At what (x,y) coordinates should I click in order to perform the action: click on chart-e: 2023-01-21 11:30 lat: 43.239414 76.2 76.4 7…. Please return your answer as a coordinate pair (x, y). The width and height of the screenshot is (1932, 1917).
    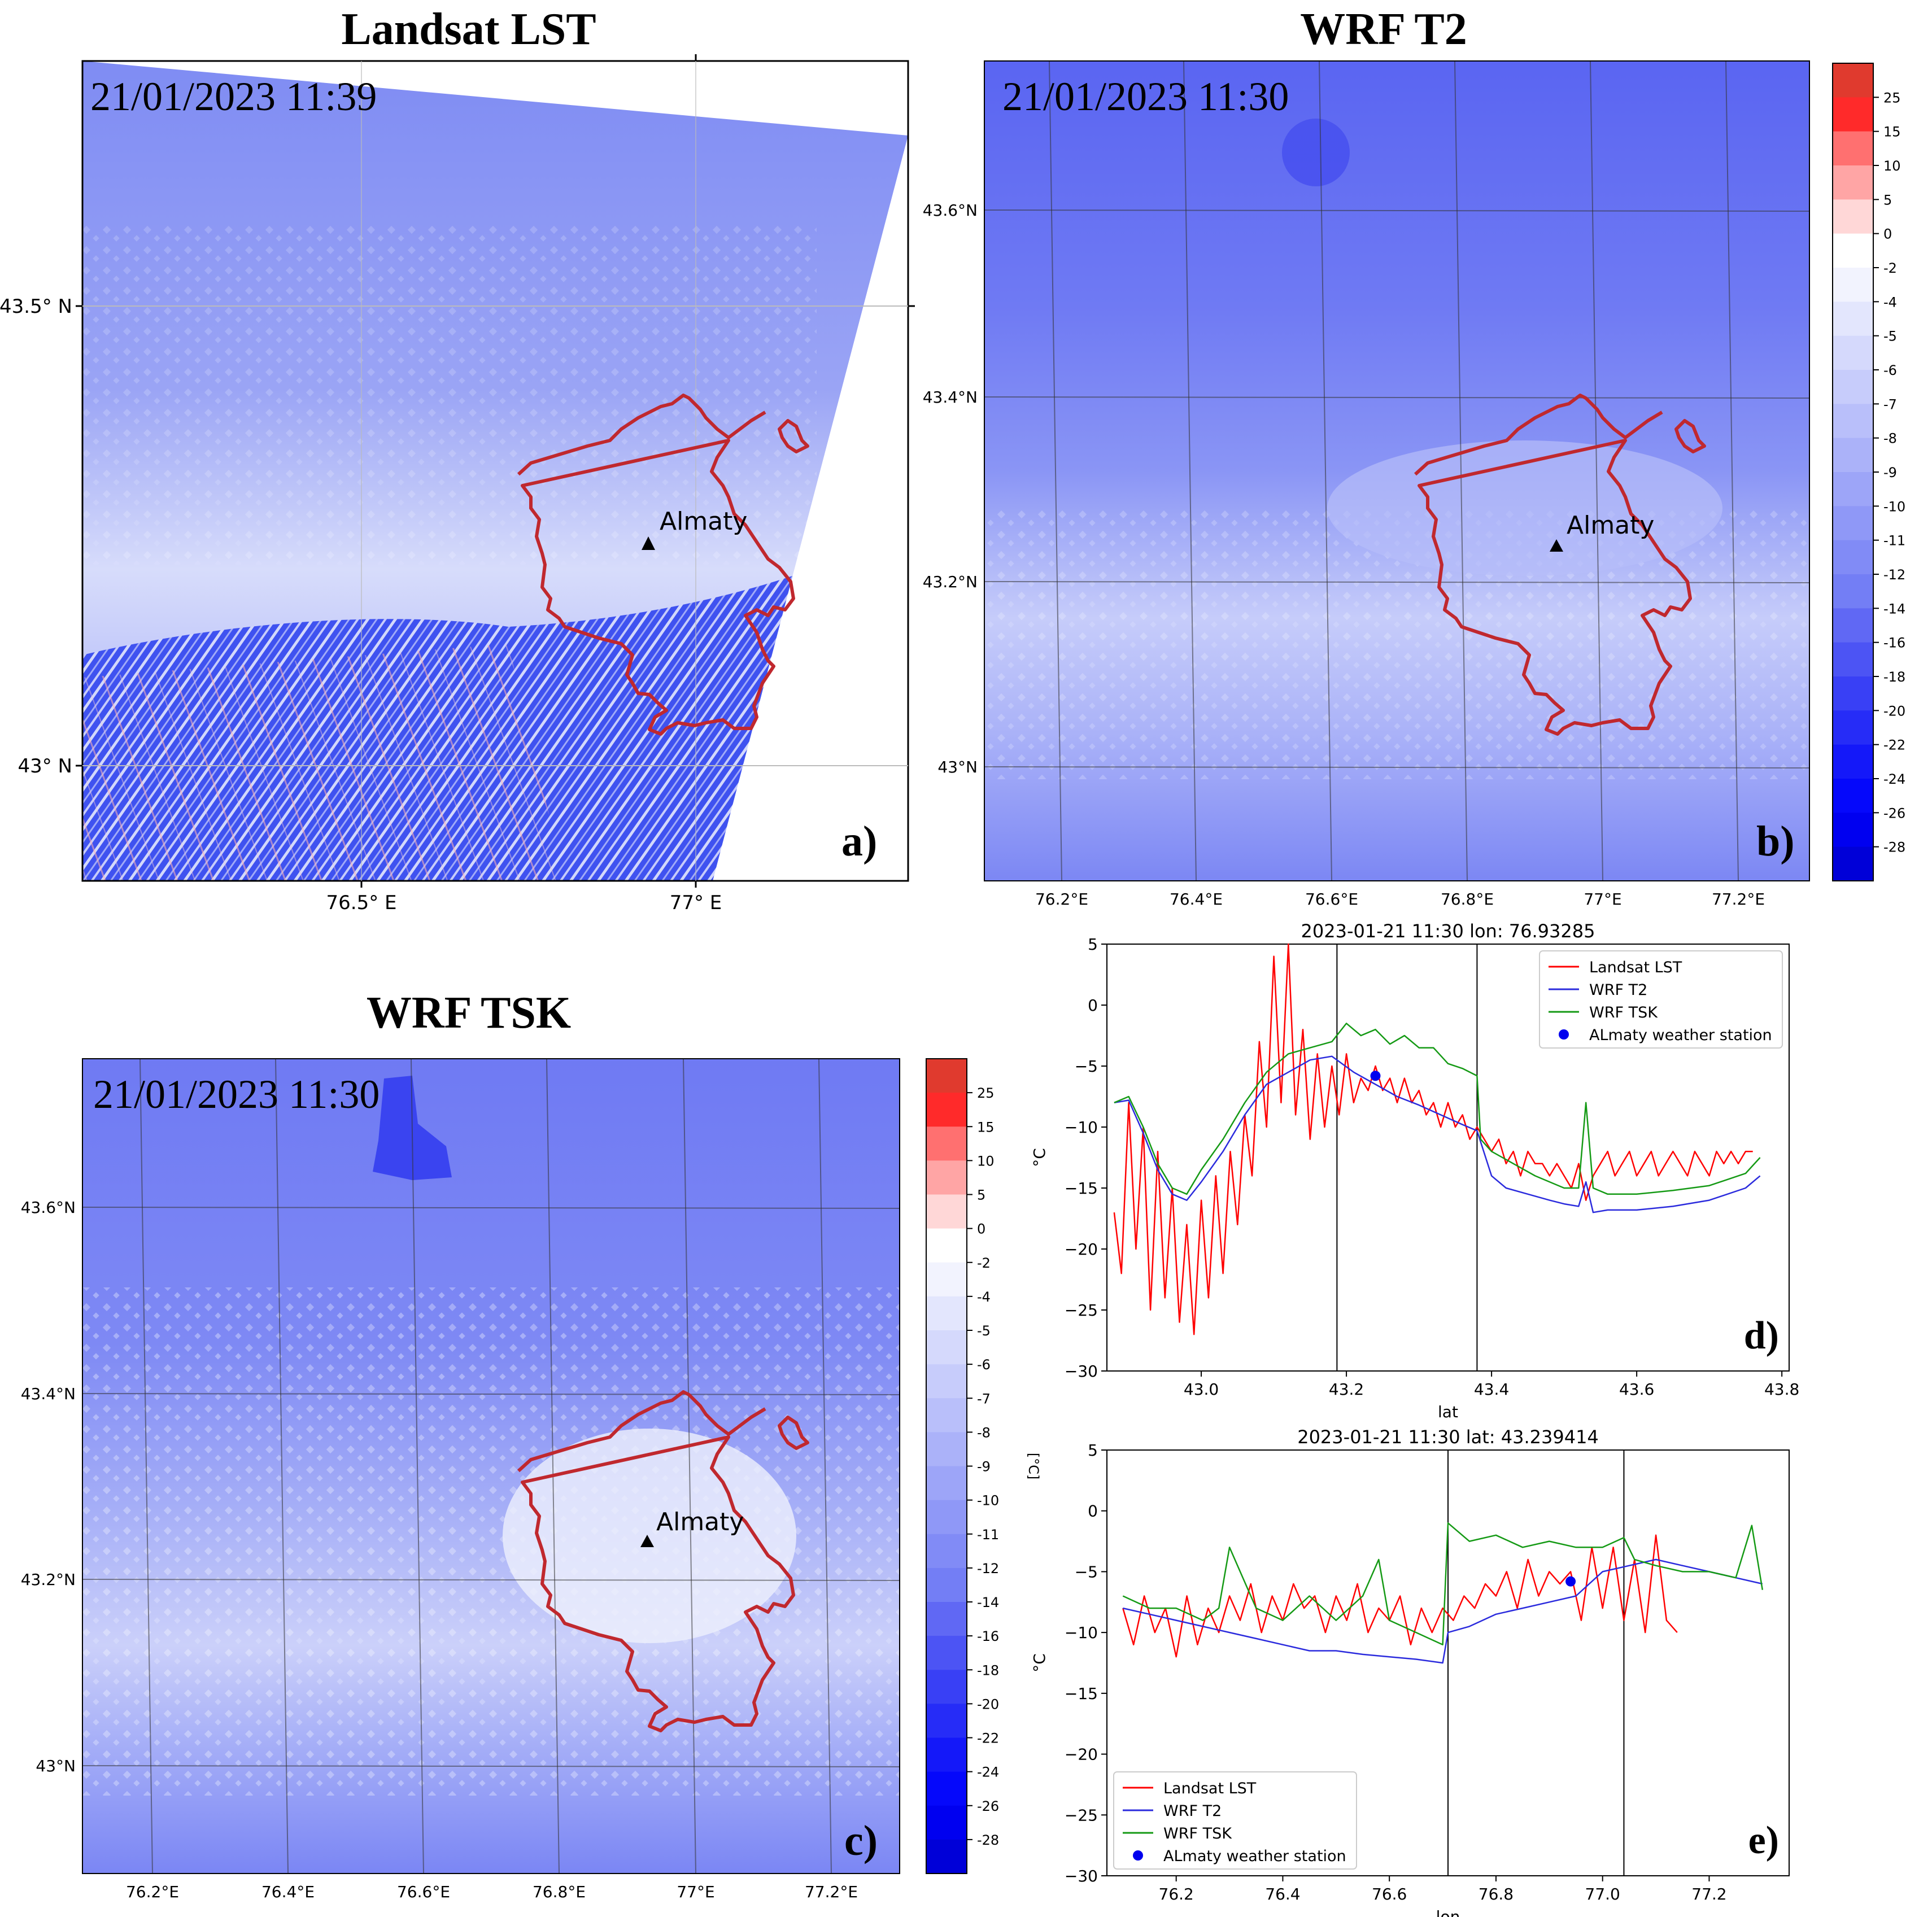
    Looking at the image, I should click on (1410, 1672).